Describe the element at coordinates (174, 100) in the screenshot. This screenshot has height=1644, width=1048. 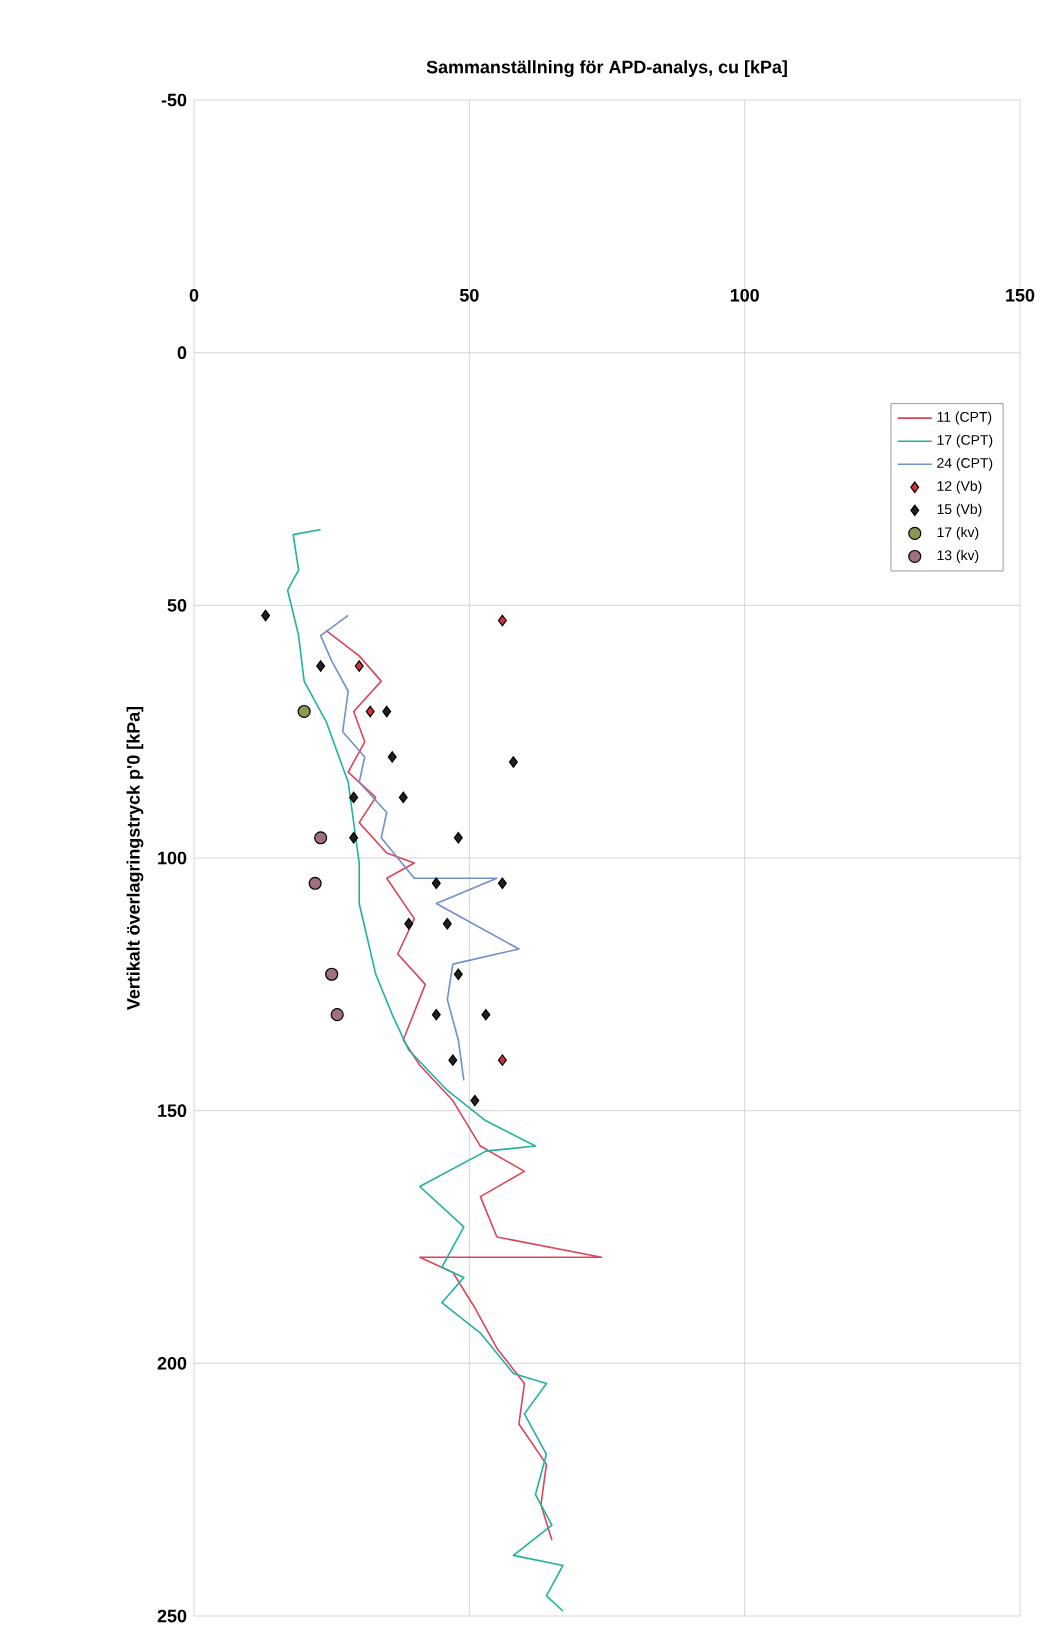
I see `y-tick-label: -50` at that location.